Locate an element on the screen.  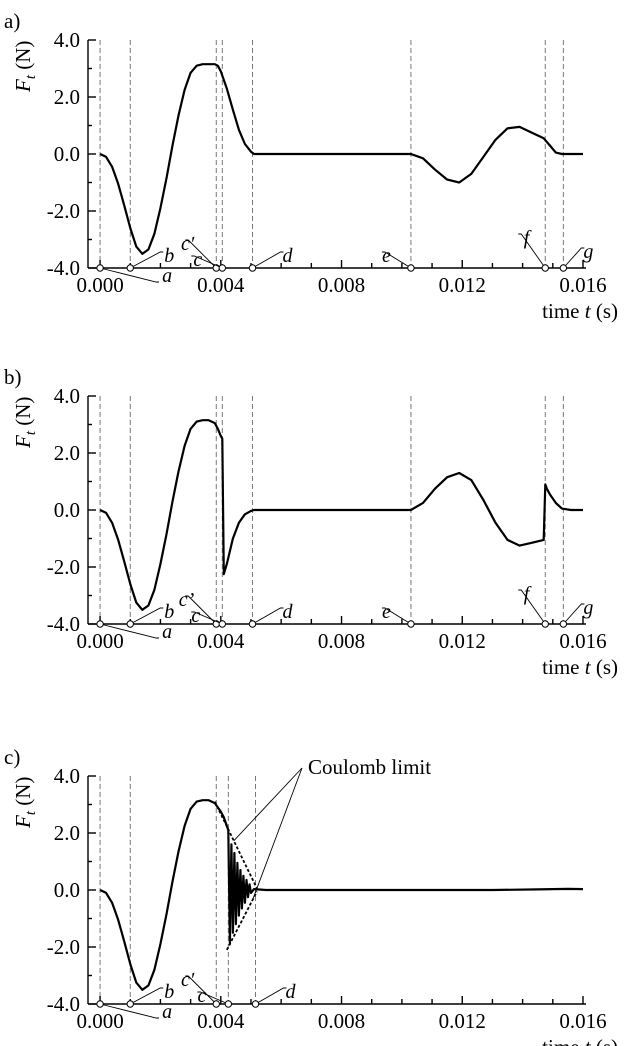
coulomb-limit-label: Coulomb limit is located at coordinates (369, 767).